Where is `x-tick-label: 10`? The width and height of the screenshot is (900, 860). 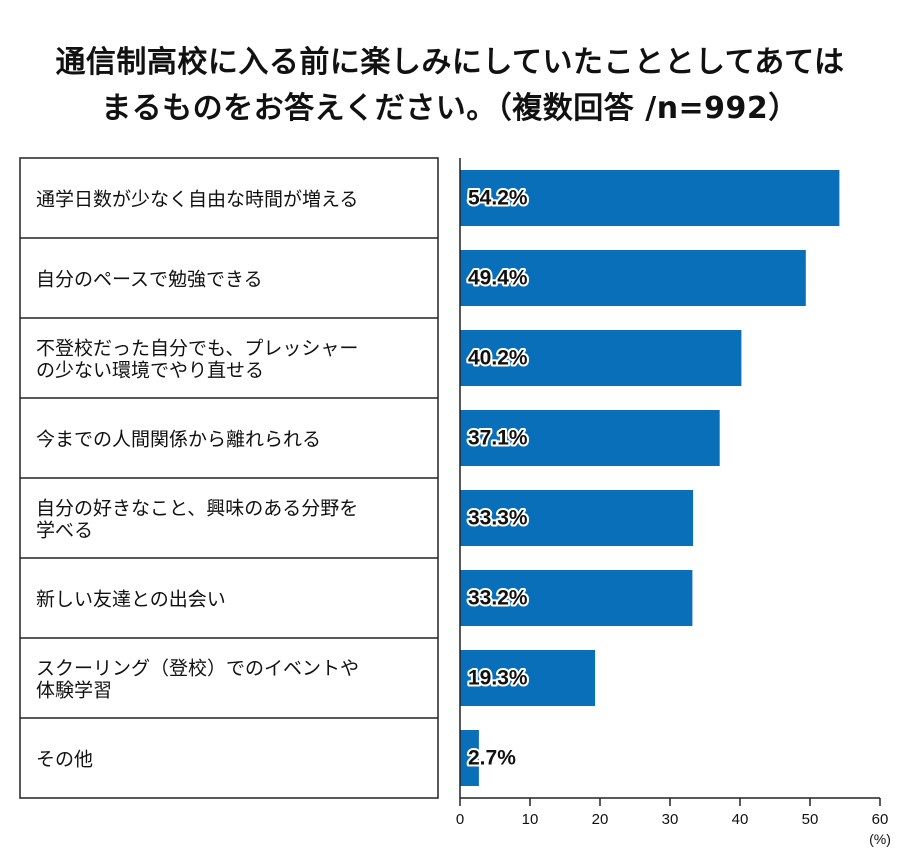
x-tick-label: 10 is located at coordinates (530, 819).